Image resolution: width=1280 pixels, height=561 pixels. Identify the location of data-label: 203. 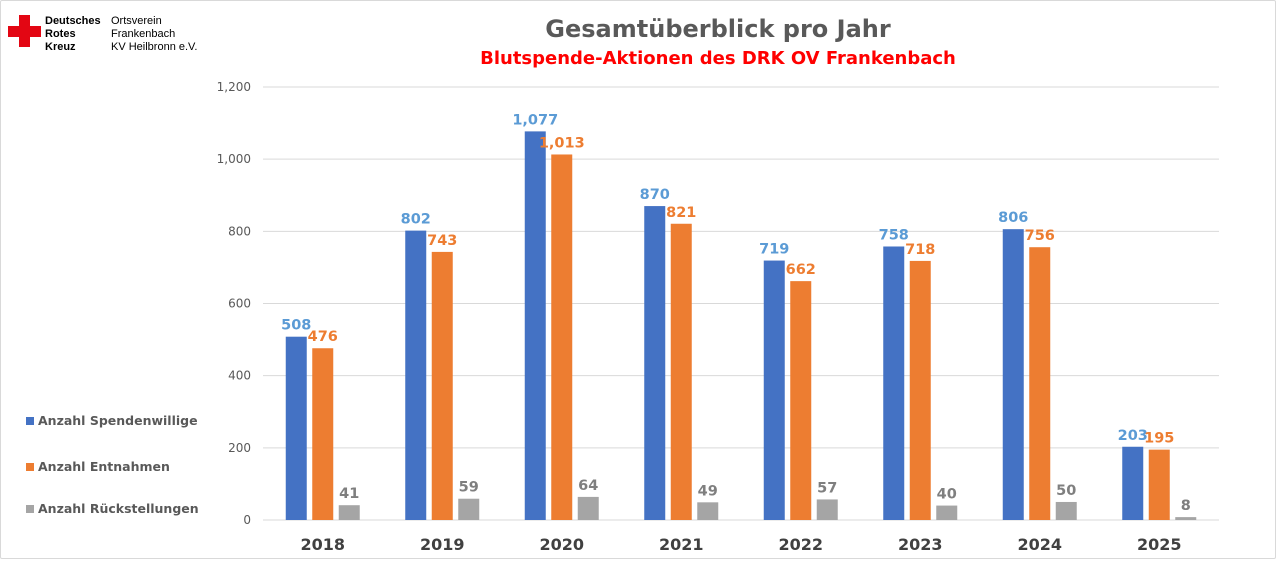
(1133, 436).